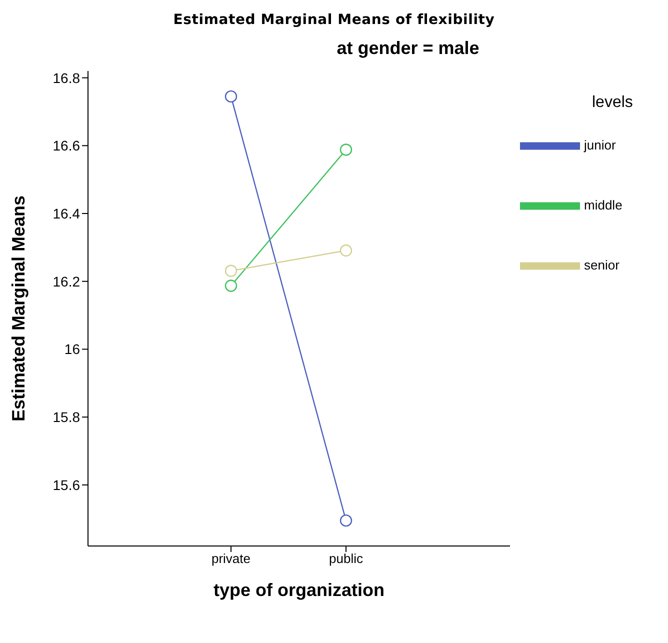 Image resolution: width=668 pixels, height=643 pixels. What do you see at coordinates (600, 144) in the screenshot?
I see `legend-label: junior` at bounding box center [600, 144].